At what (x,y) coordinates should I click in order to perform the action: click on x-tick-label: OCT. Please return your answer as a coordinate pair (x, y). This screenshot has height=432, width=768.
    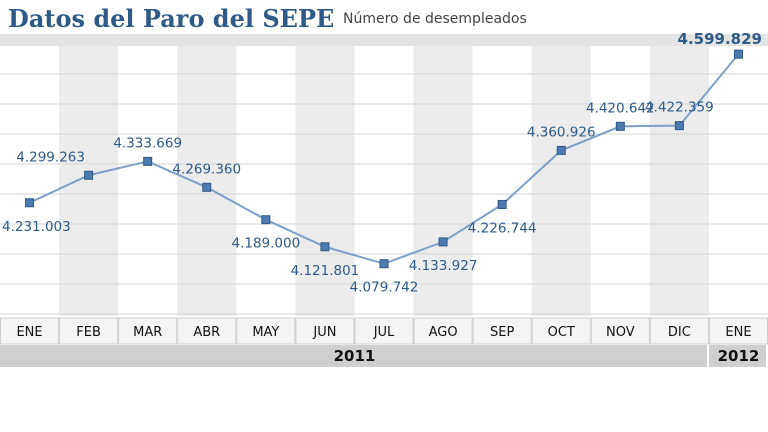
    Looking at the image, I should click on (561, 332).